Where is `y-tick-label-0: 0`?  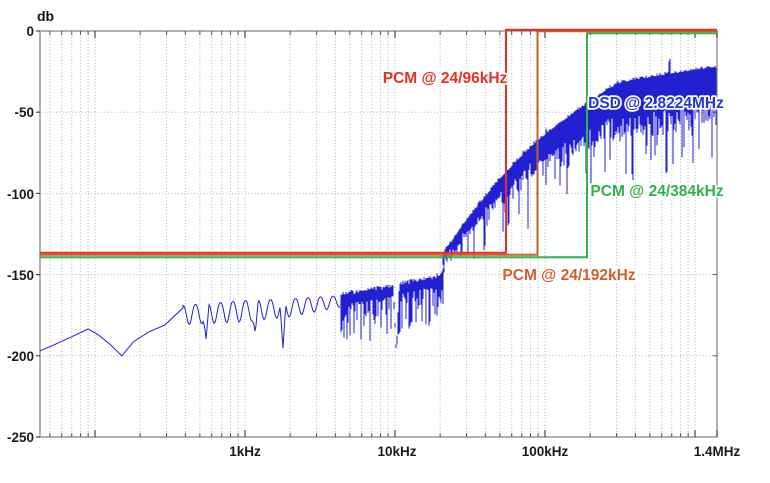 y-tick-label-0: 0 is located at coordinates (30, 31).